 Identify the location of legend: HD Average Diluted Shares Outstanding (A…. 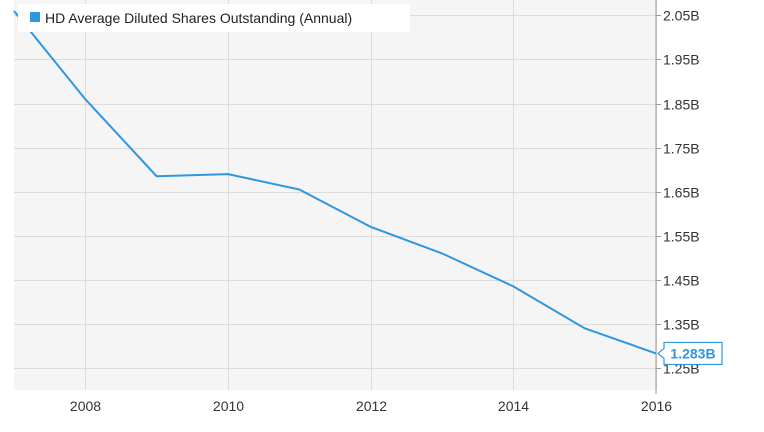
(214, 18).